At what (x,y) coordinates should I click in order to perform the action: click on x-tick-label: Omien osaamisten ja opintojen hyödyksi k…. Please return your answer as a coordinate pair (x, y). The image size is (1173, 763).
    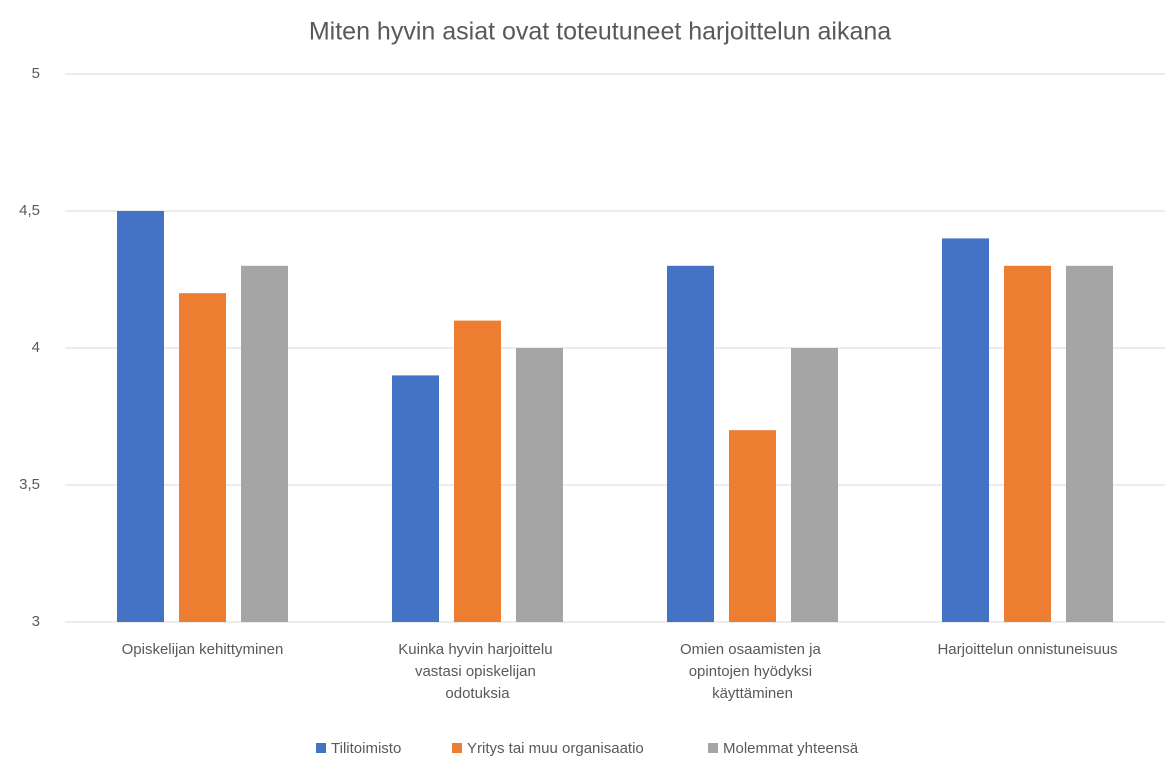
    Looking at the image, I should click on (752, 671).